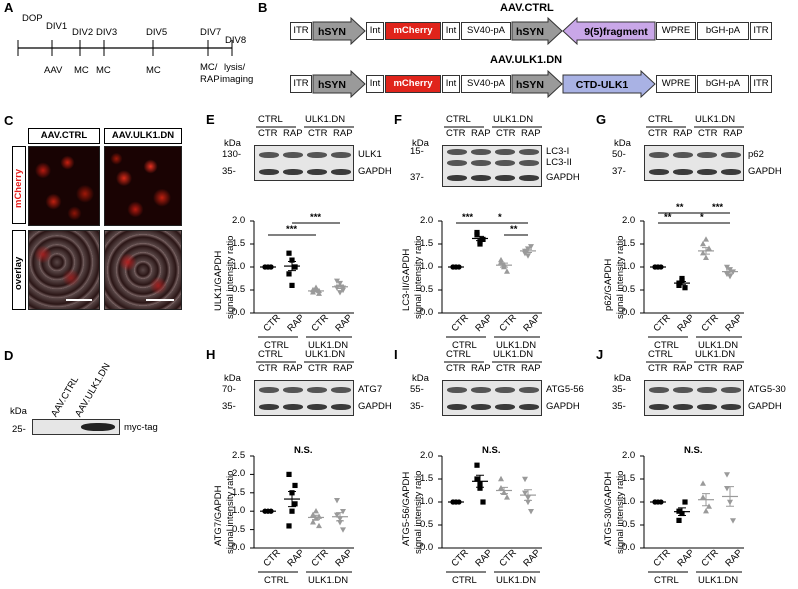 The height and width of the screenshot is (589, 798). I want to click on panel-letter-b: B, so click(263, 7).